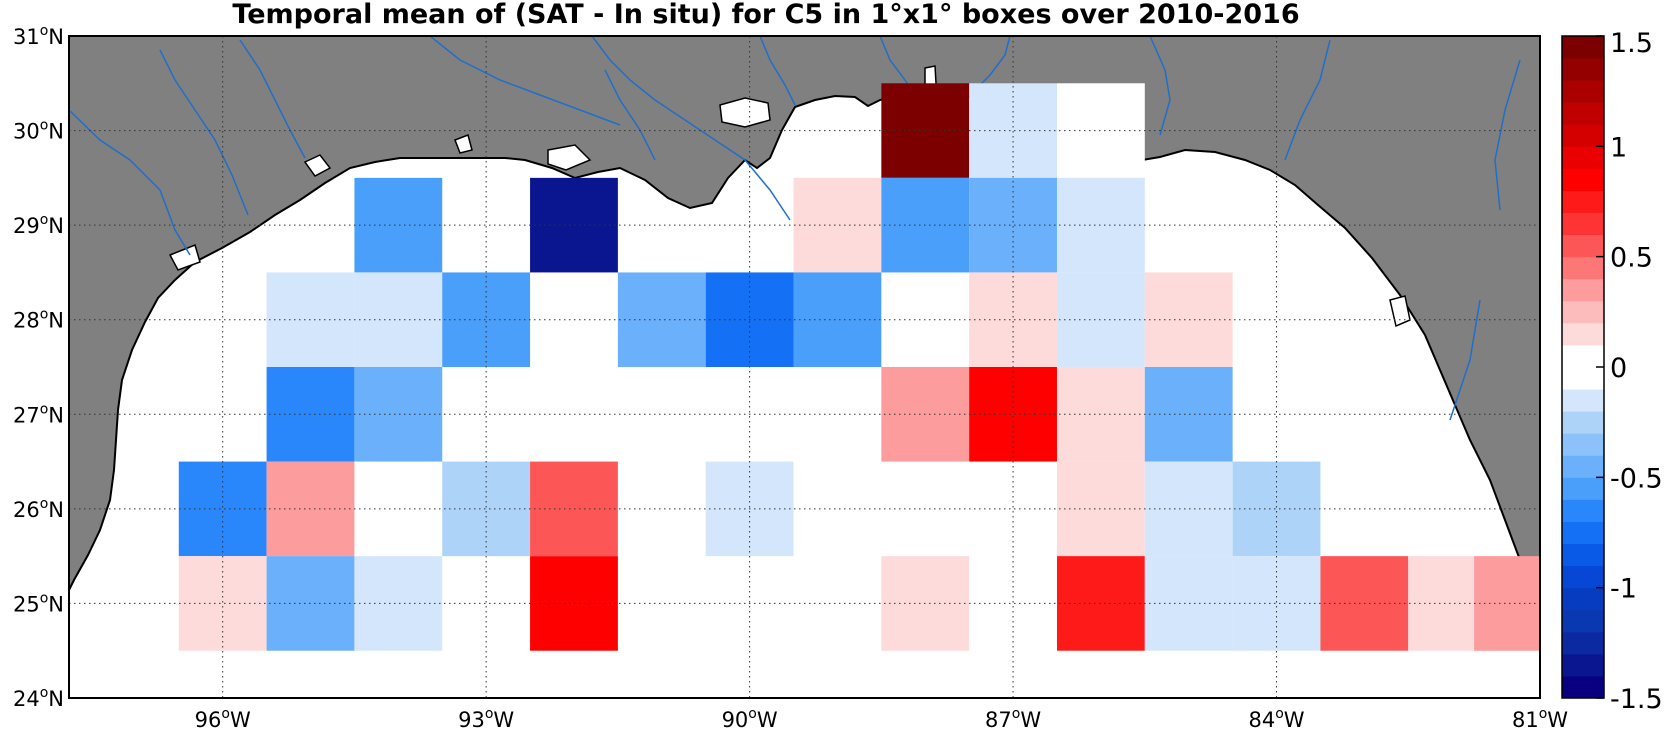 The height and width of the screenshot is (730, 1670). Describe the element at coordinates (745, 112) in the screenshot. I see `lake-pontchartrain` at that location.